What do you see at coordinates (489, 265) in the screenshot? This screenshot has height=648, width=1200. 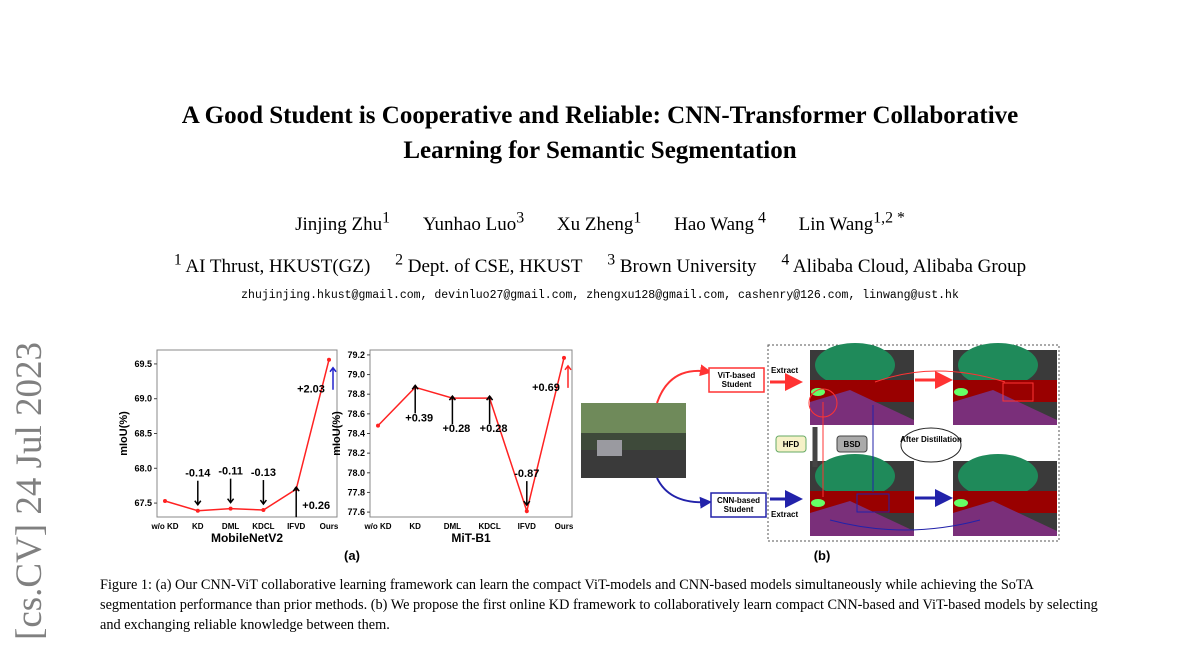 I see `affiliation: 2 Dept. of CSE, HKUST` at bounding box center [489, 265].